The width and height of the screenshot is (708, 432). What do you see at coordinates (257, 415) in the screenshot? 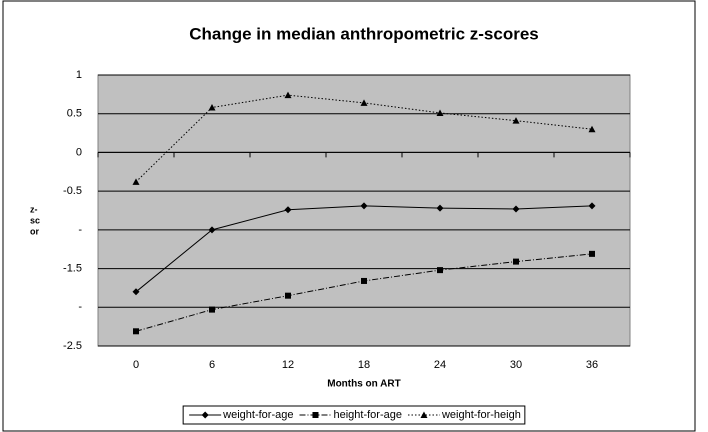
I see `legend-label: weight-for-age` at bounding box center [257, 415].